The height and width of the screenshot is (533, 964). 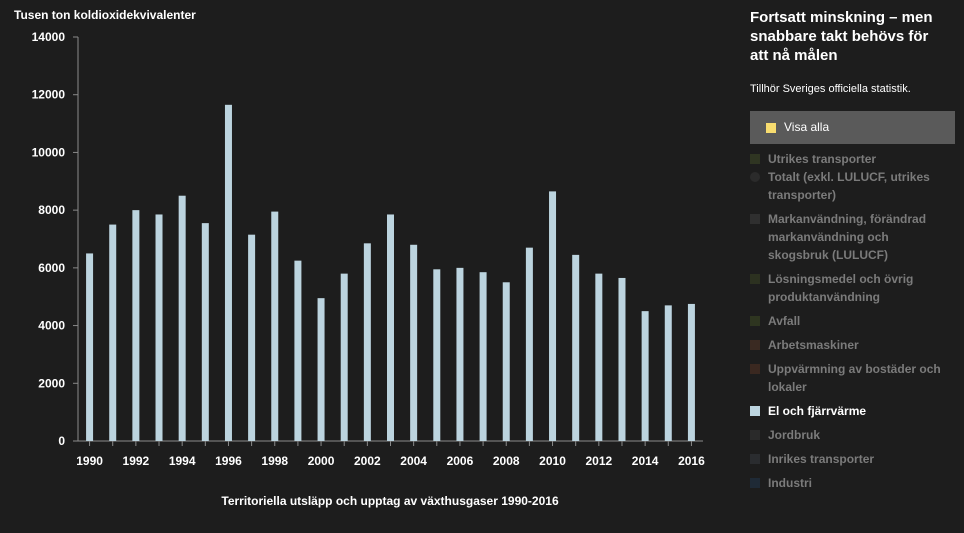 What do you see at coordinates (821, 459) in the screenshot?
I see `legend-item-label: Inrikes transporter` at bounding box center [821, 459].